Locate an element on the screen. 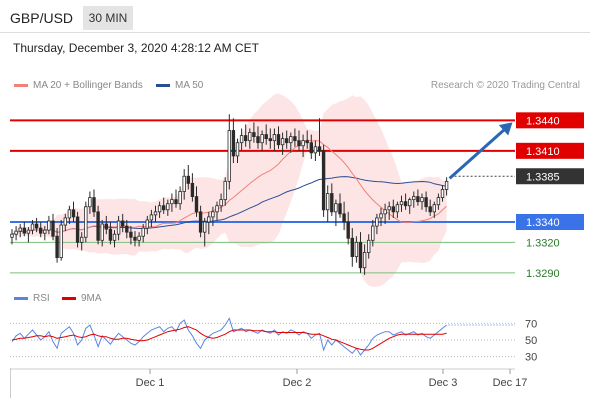  rsi-level-label: 70 is located at coordinates (531, 324).